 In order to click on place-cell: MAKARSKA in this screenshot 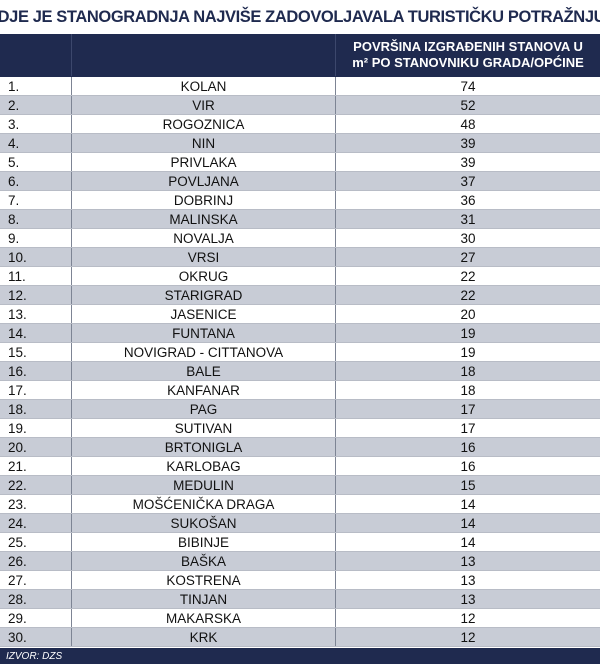, I will do `click(204, 618)`.